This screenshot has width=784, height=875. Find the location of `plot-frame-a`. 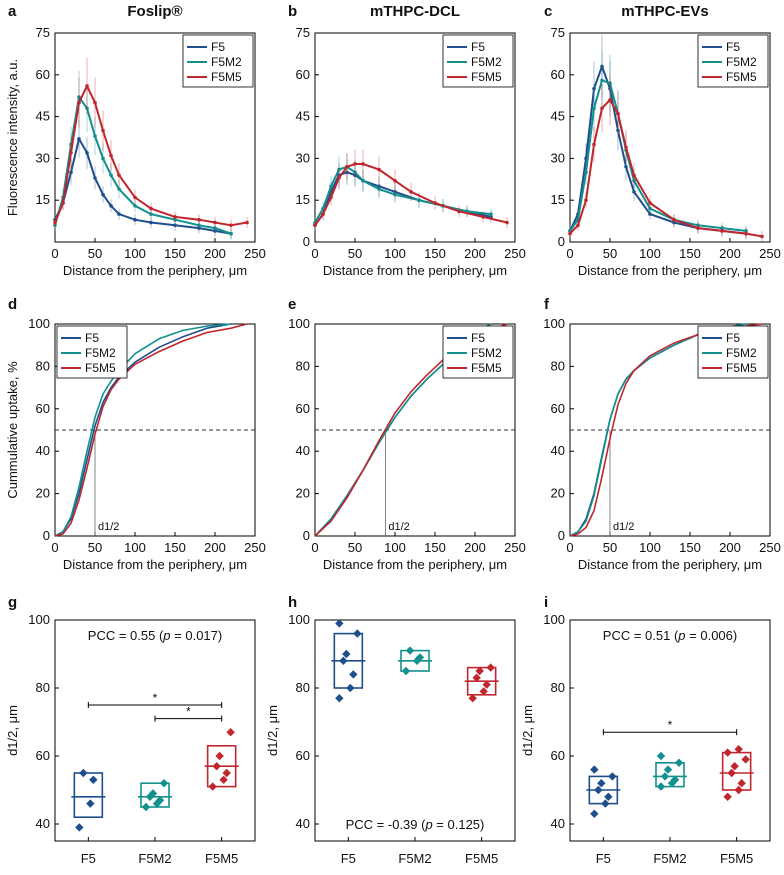

plot-frame-a is located at coordinates (155, 137).